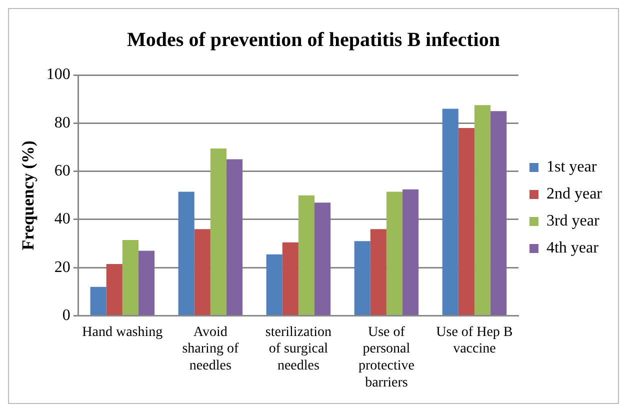 The image size is (627, 412). What do you see at coordinates (313, 40) in the screenshot?
I see `chart-title: Modes of prevention of hepatitis B infection` at bounding box center [313, 40].